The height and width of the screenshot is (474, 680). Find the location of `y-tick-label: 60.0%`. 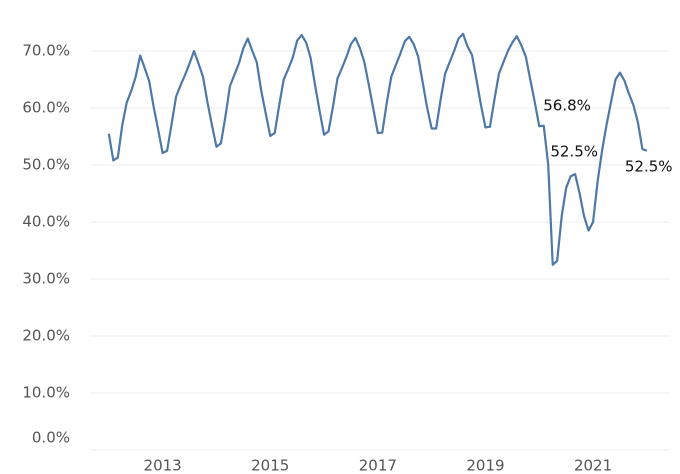

y-tick-label: 60.0% is located at coordinates (46, 108).